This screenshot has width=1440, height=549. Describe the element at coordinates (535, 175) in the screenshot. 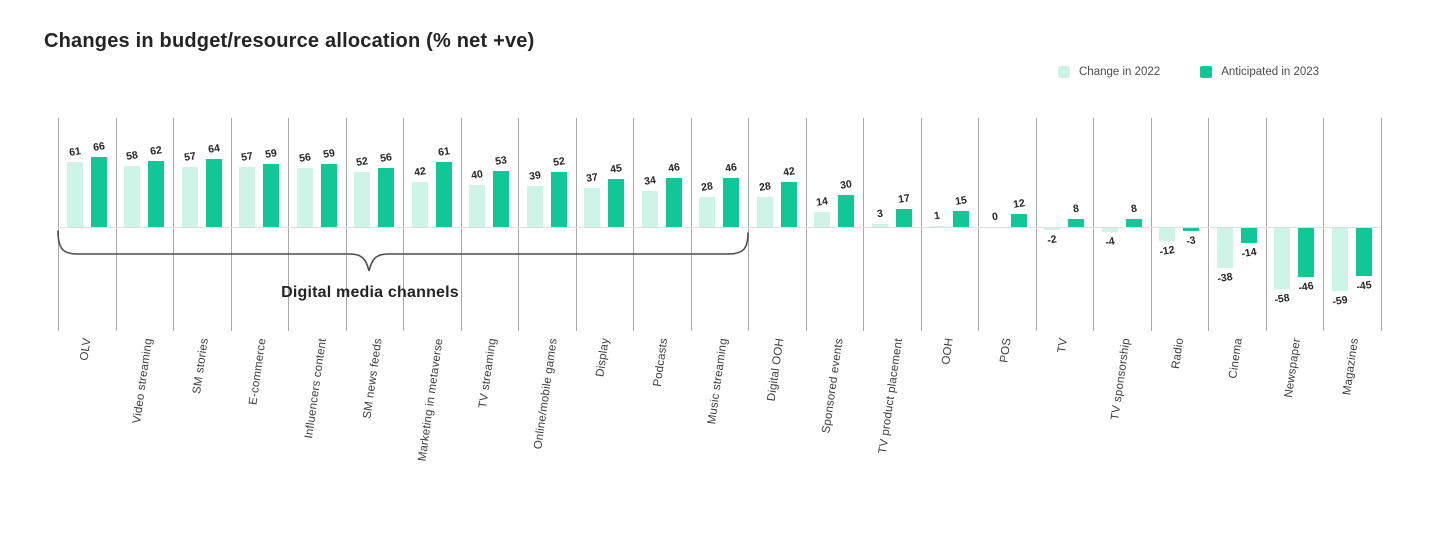

I see `value-label-2022: 39` at that location.